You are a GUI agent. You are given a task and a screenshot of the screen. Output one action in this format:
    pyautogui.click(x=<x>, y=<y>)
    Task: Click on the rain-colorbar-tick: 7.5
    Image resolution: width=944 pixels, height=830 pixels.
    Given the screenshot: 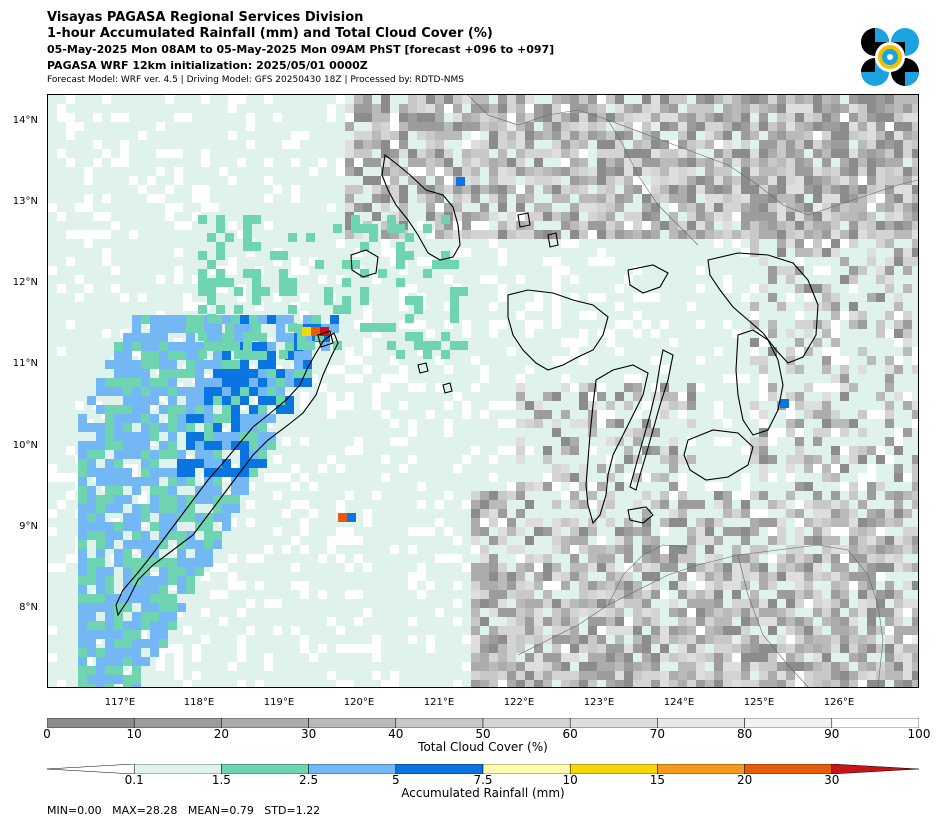 What is the action you would take?
    pyautogui.click(x=483, y=780)
    